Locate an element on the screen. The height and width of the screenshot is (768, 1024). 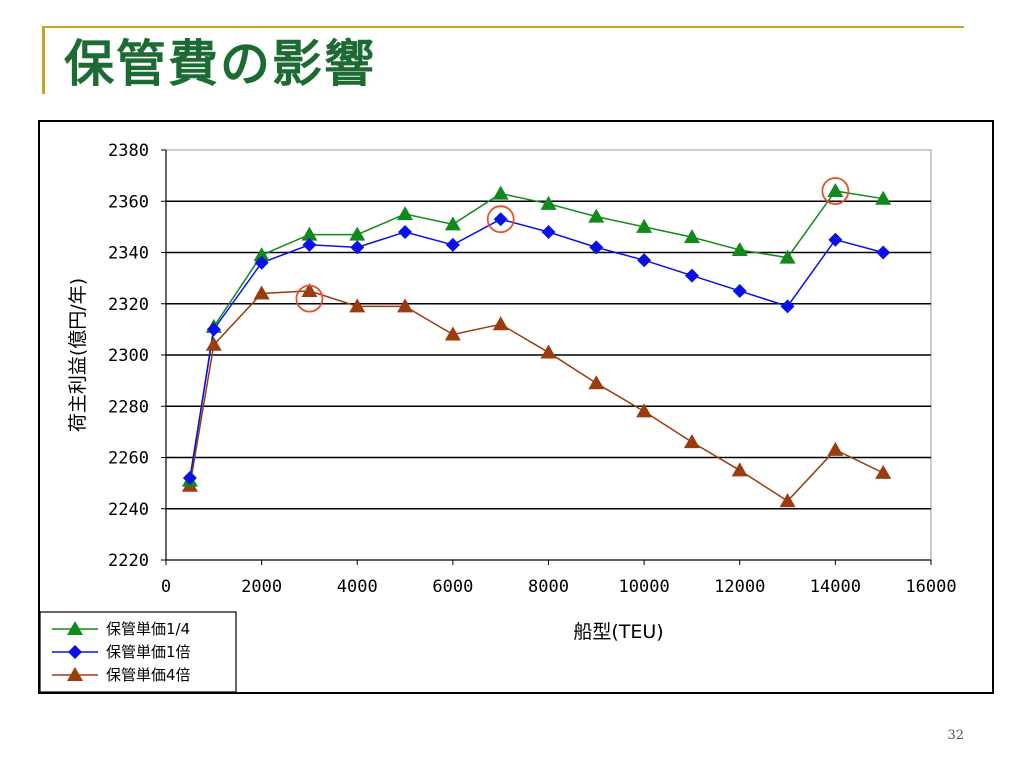
x-tick-label: 12000 is located at coordinates (739, 587).